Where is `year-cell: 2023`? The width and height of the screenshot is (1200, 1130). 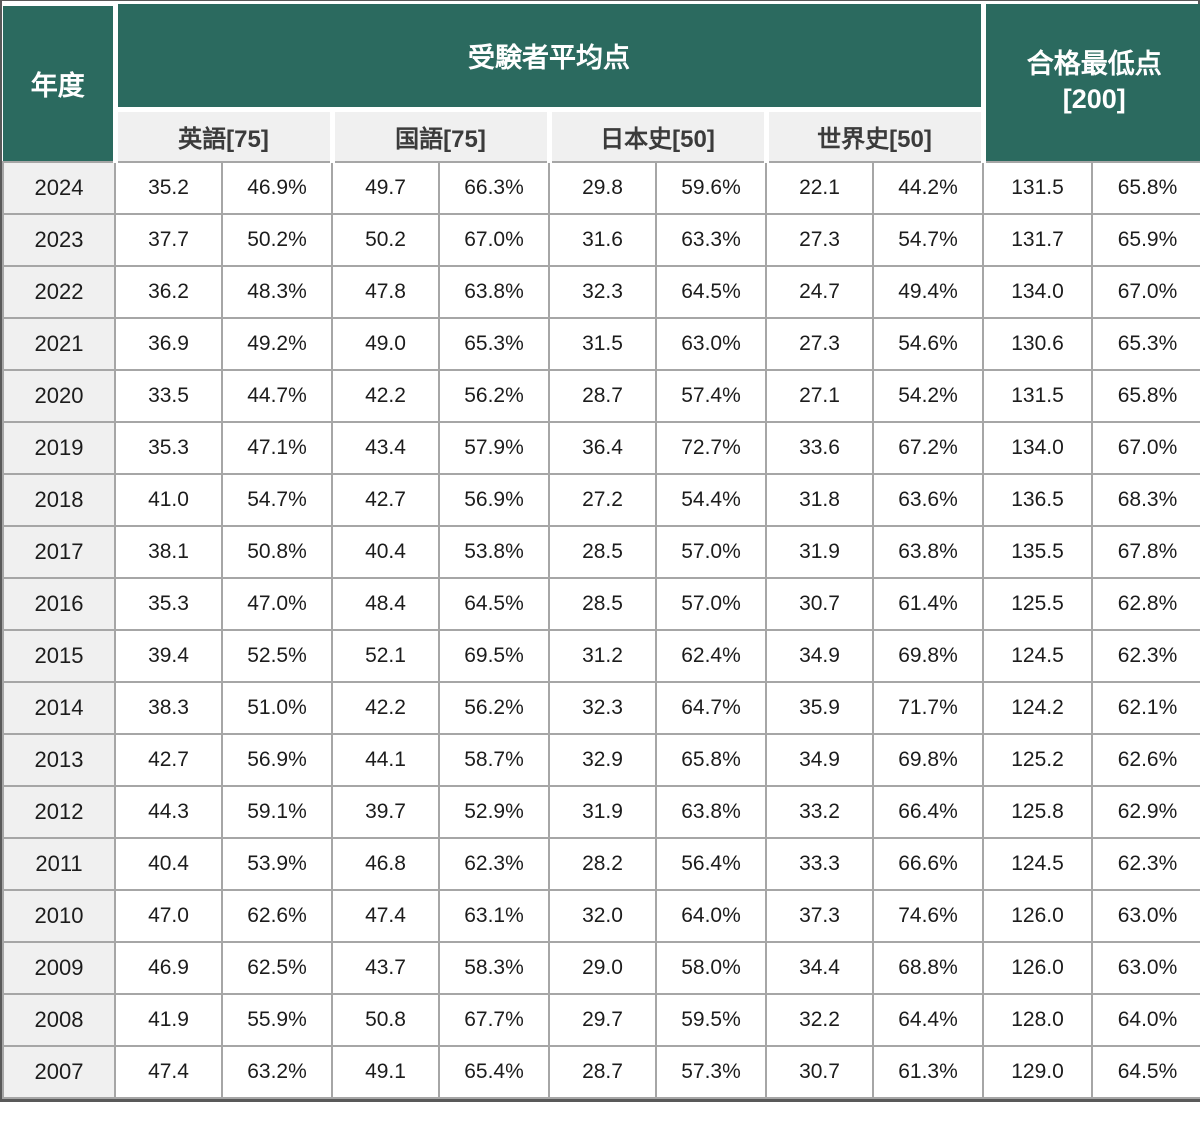
year-cell: 2023 is located at coordinates (59, 239).